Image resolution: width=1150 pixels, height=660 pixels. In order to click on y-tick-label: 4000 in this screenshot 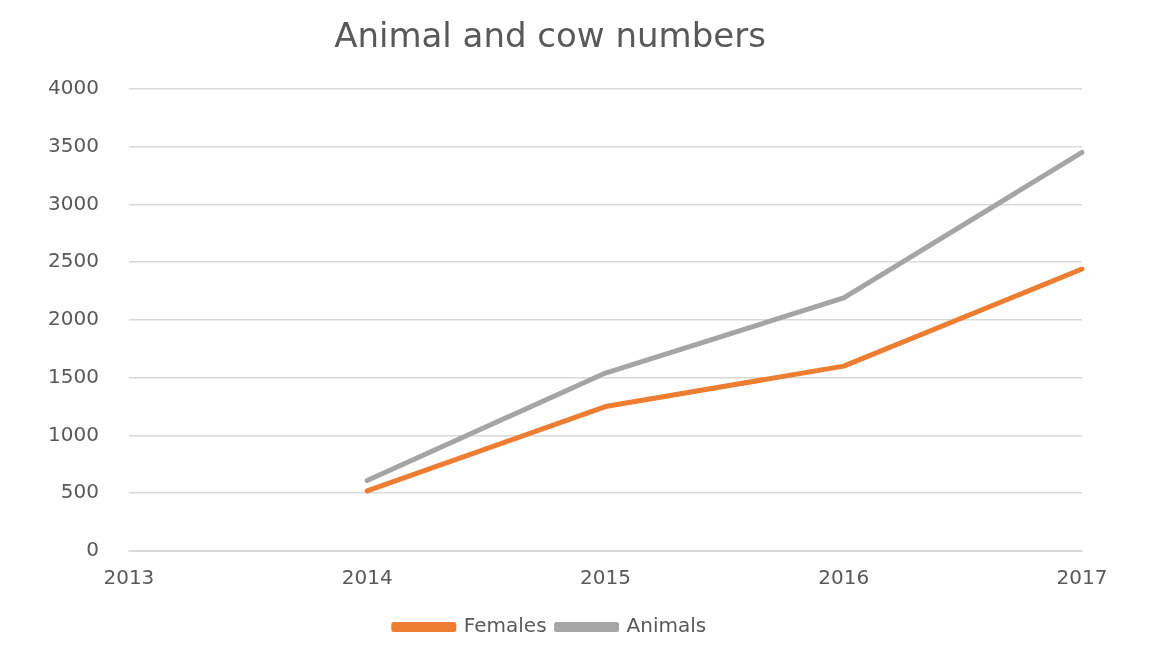, I will do `click(73, 87)`.